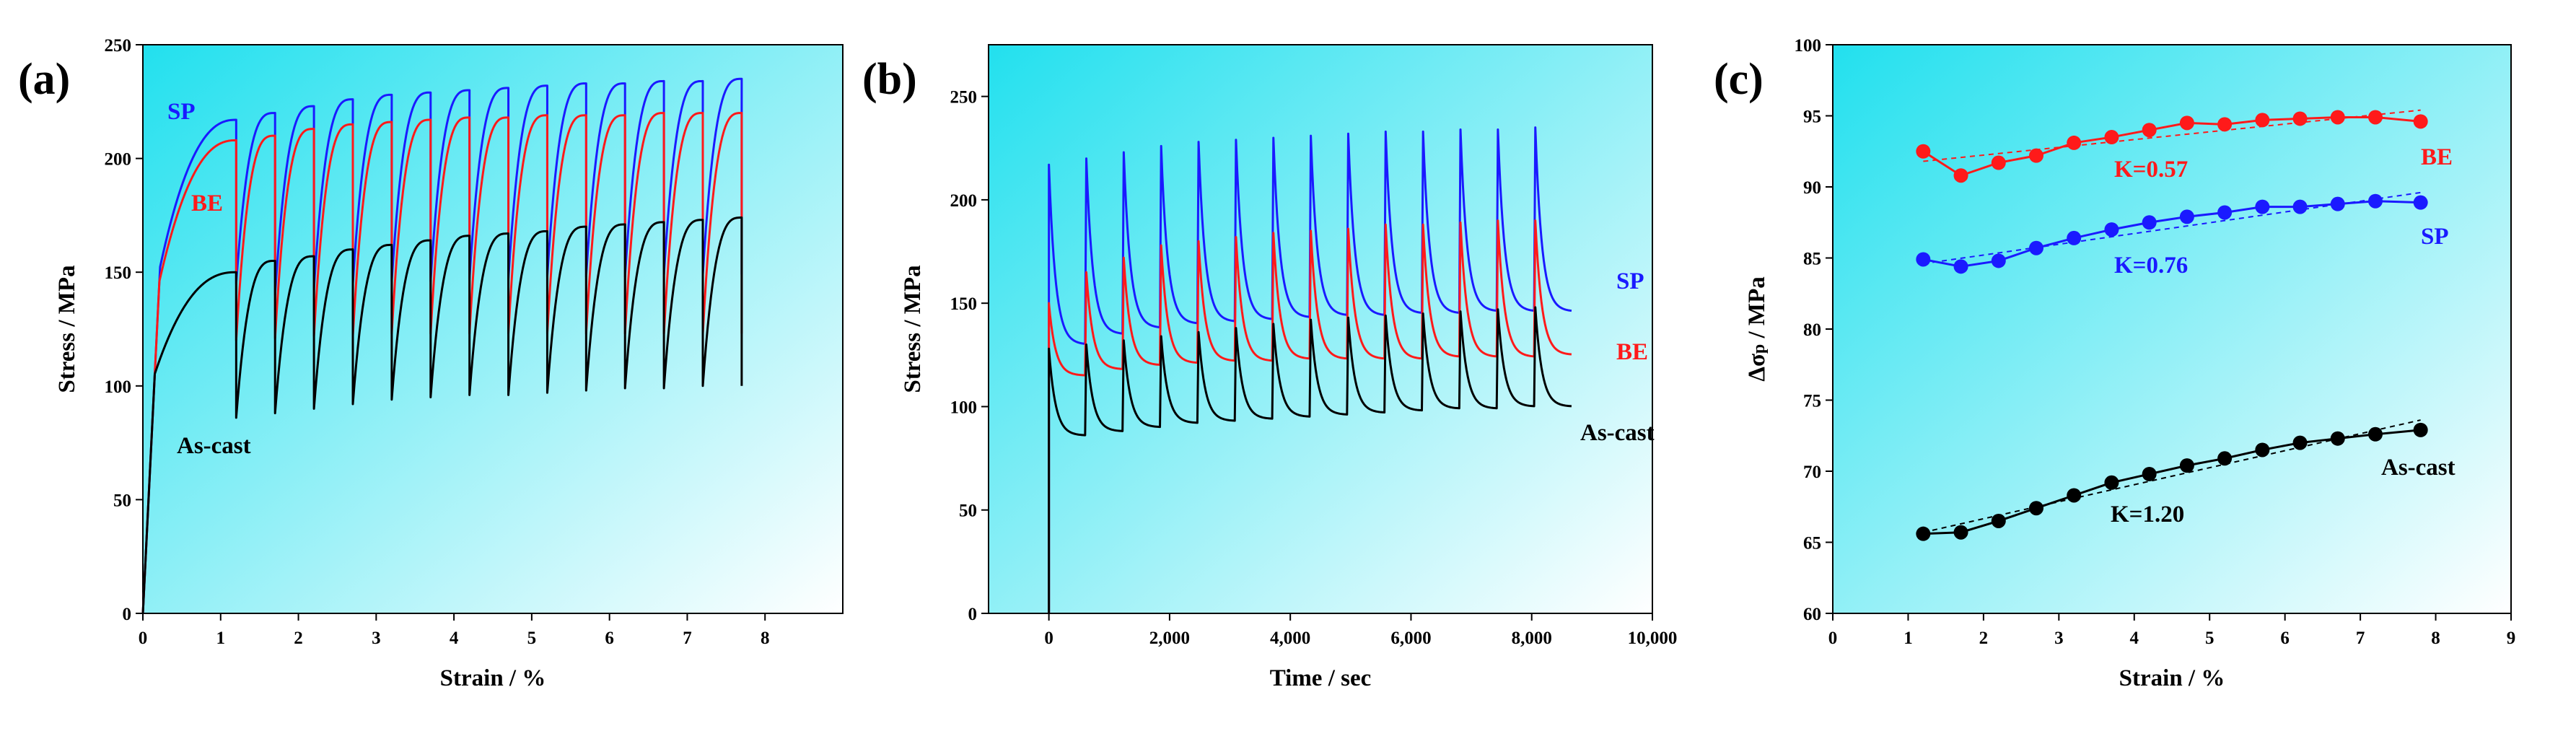 This screenshot has width=2576, height=731. I want to click on x-tick-label-a: 6, so click(609, 639).